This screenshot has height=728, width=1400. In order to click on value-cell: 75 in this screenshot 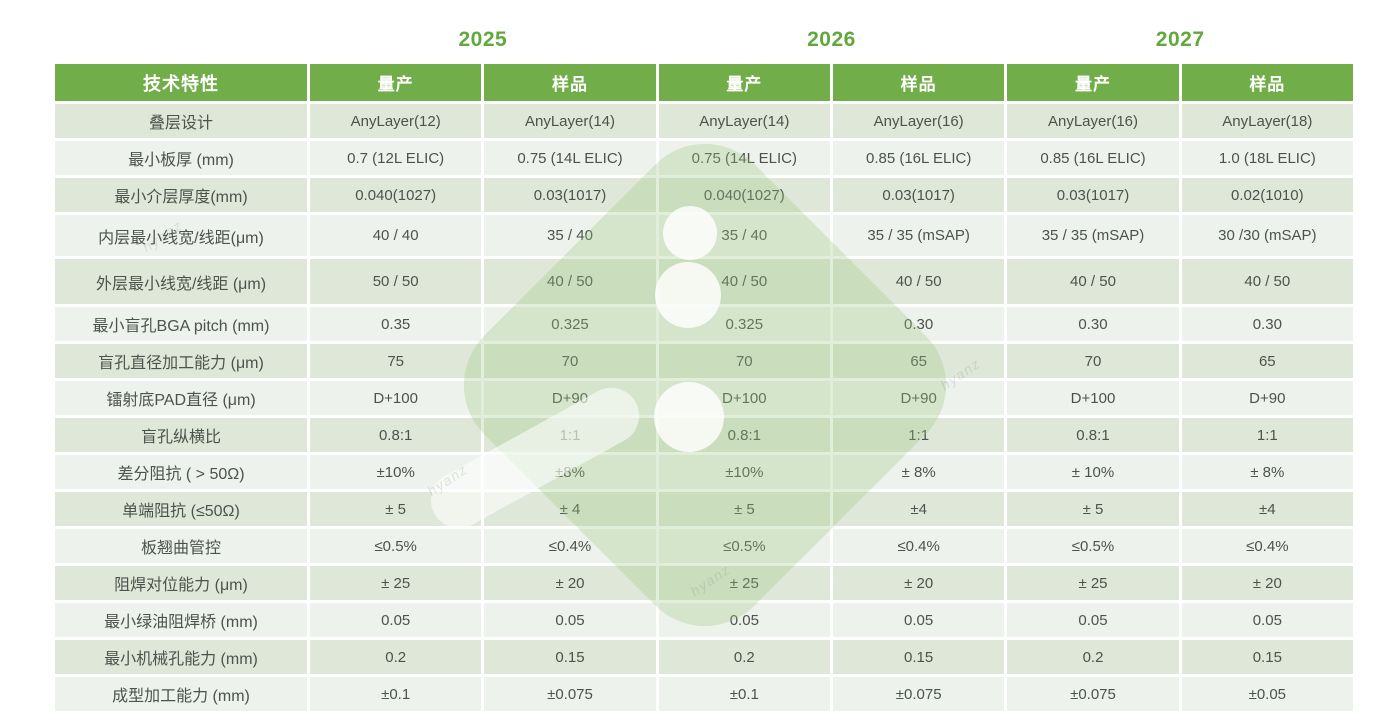, I will do `click(396, 361)`.